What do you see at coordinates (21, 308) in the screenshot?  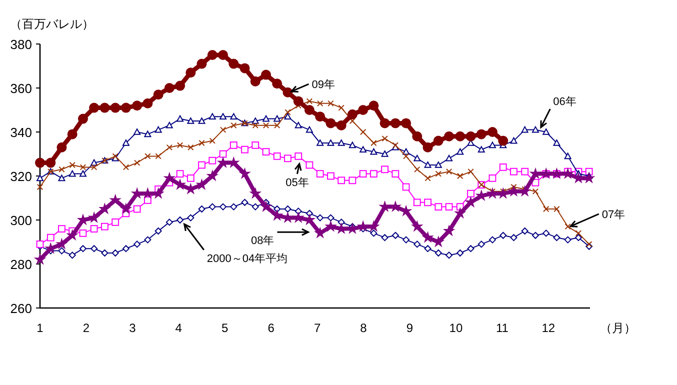 I see `y-tick-label: 260` at bounding box center [21, 308].